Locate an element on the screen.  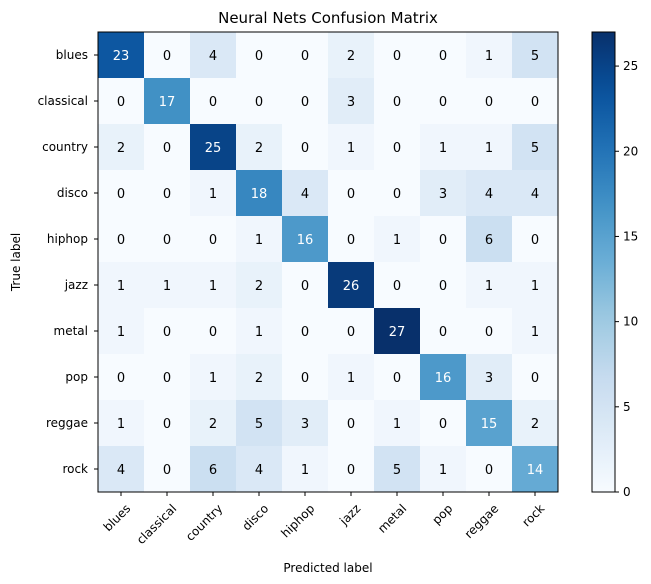
cell-value-label: 27 is located at coordinates (397, 332).